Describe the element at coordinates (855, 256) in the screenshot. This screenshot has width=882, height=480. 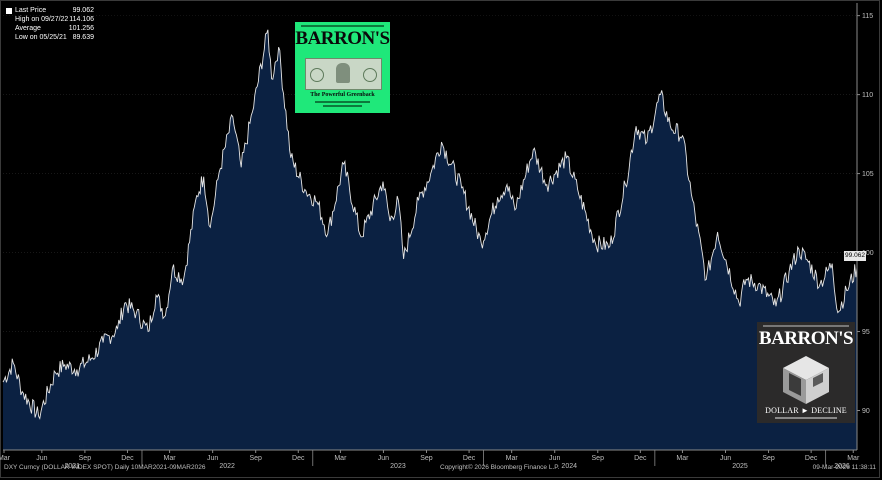
I see `last-price-tag: 99.062` at that location.